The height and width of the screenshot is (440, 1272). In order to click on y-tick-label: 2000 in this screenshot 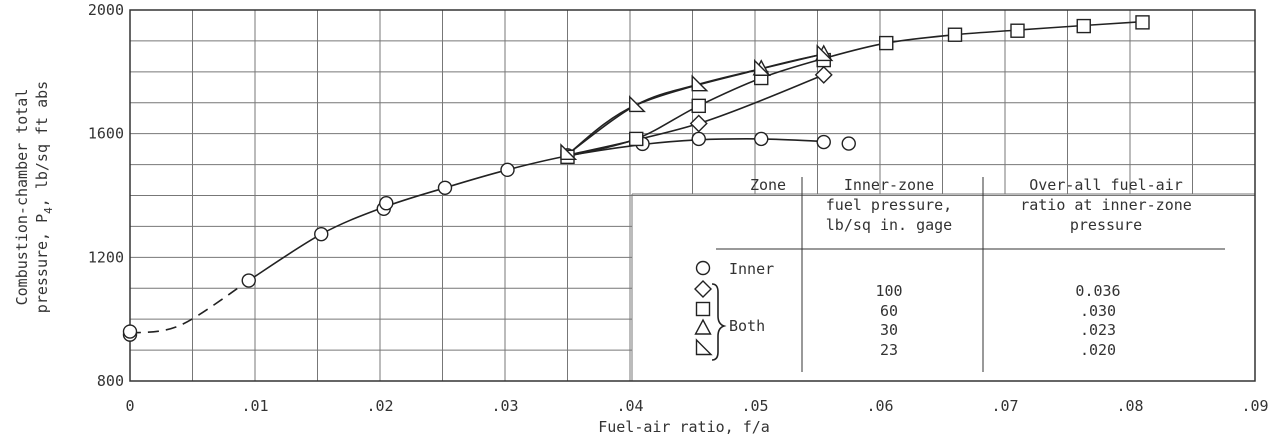, I will do `click(106, 10)`.